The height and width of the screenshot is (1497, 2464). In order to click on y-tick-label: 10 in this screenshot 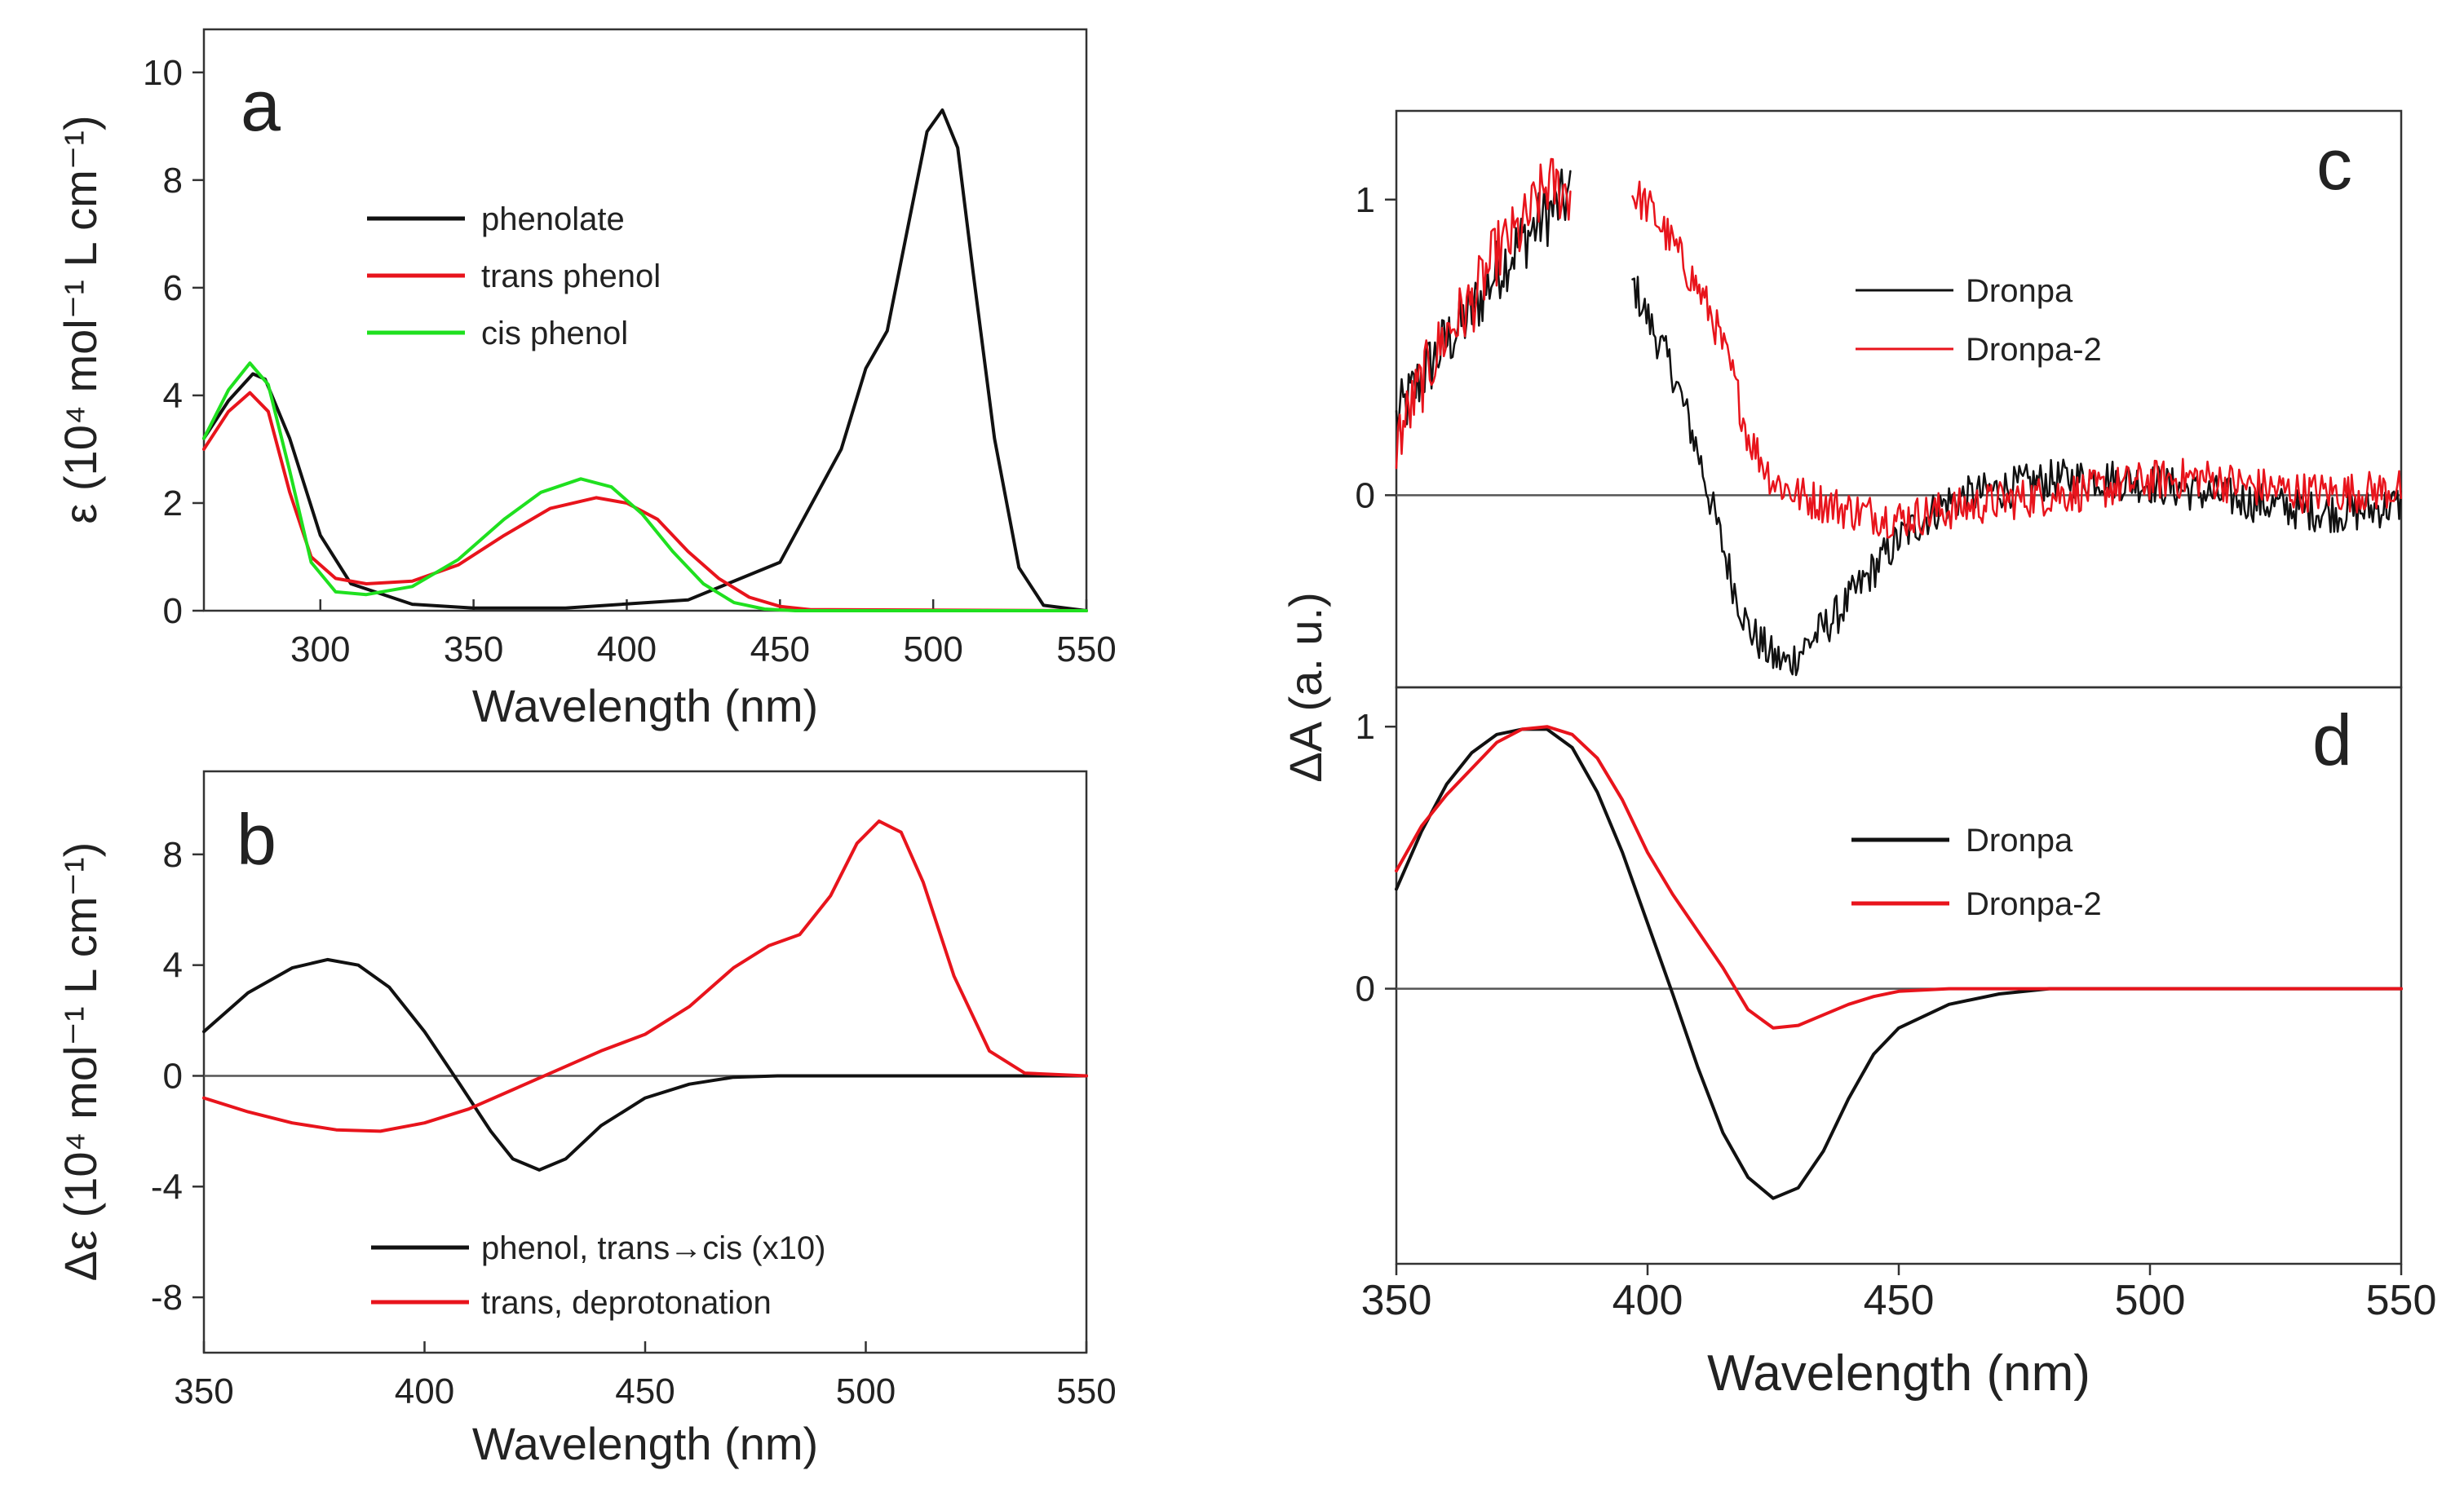, I will do `click(163, 73)`.